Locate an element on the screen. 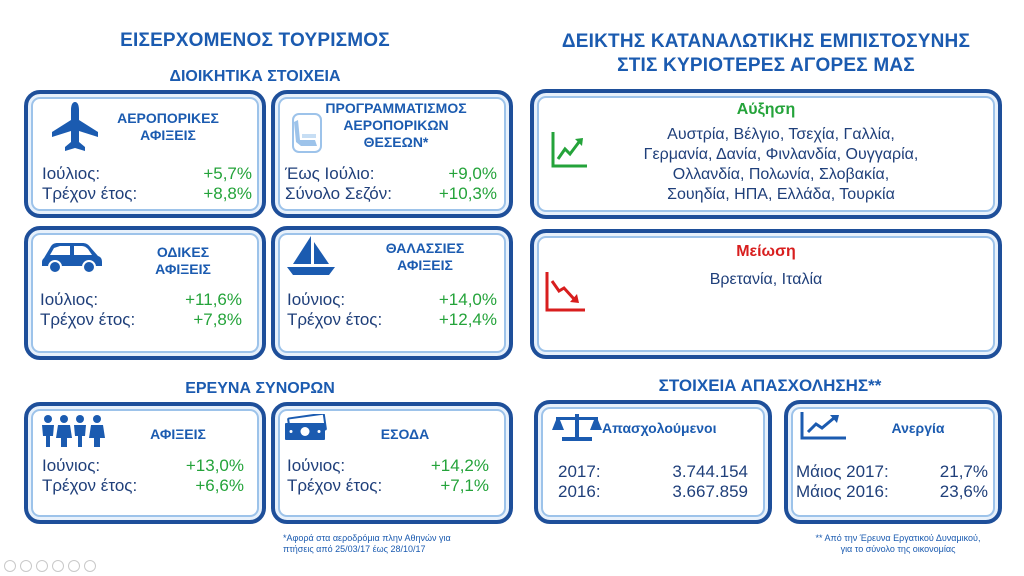 The width and height of the screenshot is (1024, 576). sea-arrivals-title-line2: ΑΦΙΞΕΙΣ is located at coordinates (425, 265).